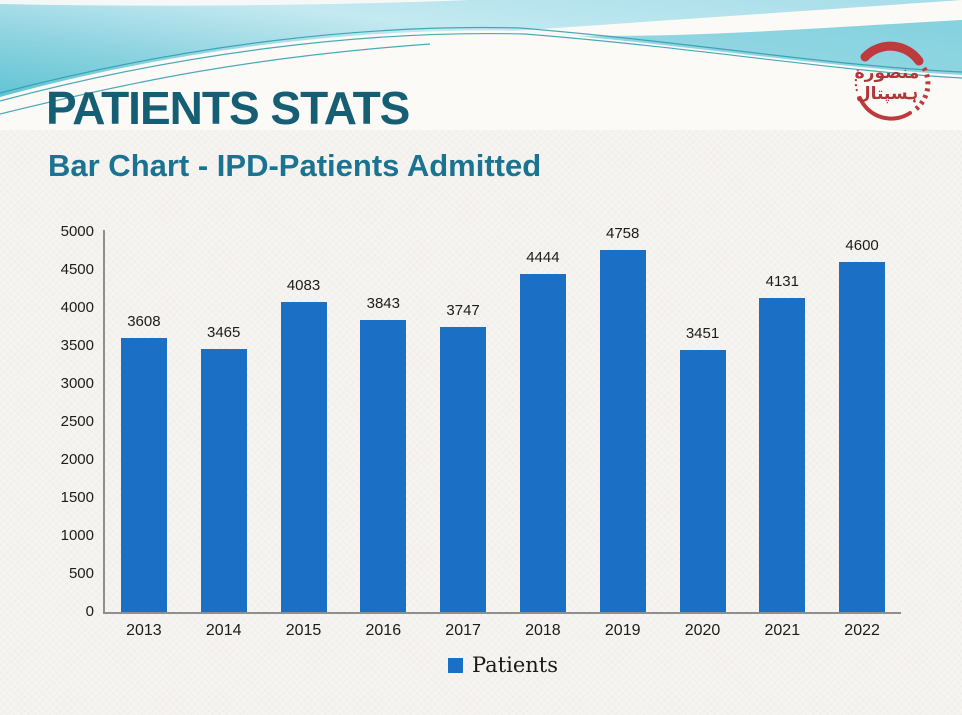 This screenshot has height=715, width=962. I want to click on bar-value-label: 3451, so click(702, 333).